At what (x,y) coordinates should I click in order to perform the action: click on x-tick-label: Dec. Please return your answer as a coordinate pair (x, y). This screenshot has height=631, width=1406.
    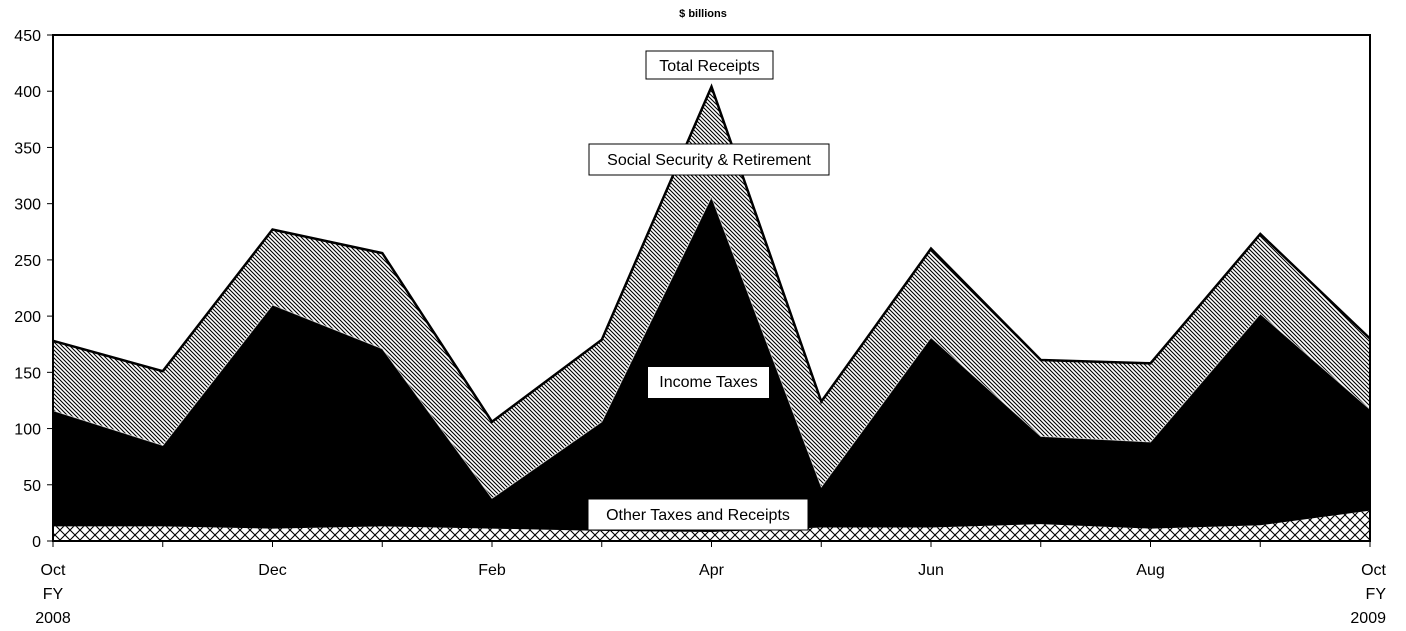
    Looking at the image, I should click on (272, 570).